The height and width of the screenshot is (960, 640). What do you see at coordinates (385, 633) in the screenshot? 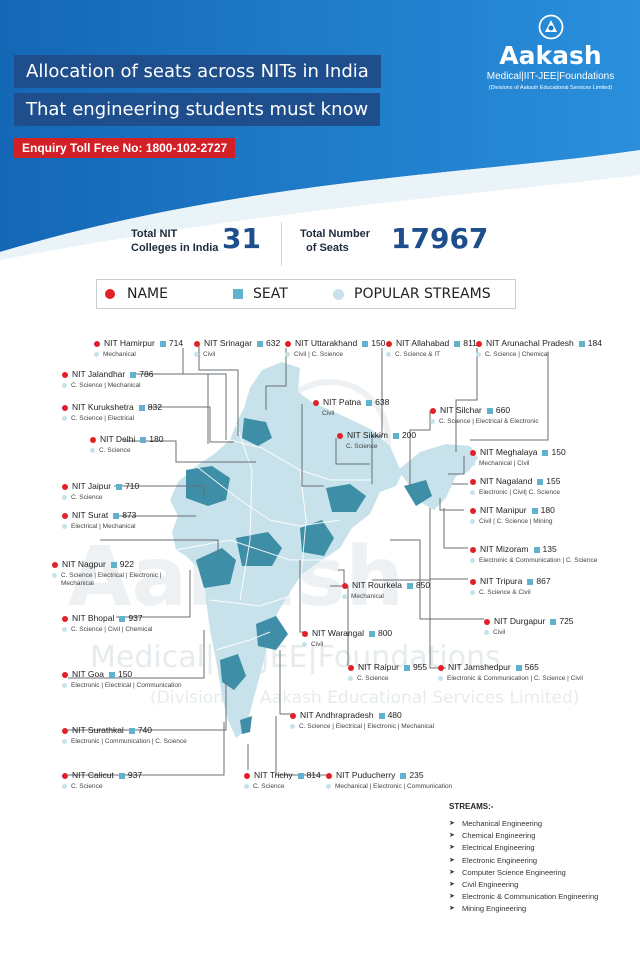
I see `nit-seats: 800` at bounding box center [385, 633].